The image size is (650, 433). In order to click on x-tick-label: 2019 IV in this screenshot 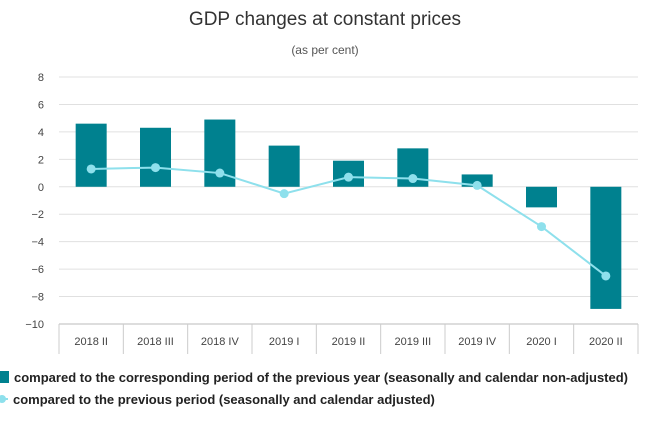, I will do `click(477, 342)`.